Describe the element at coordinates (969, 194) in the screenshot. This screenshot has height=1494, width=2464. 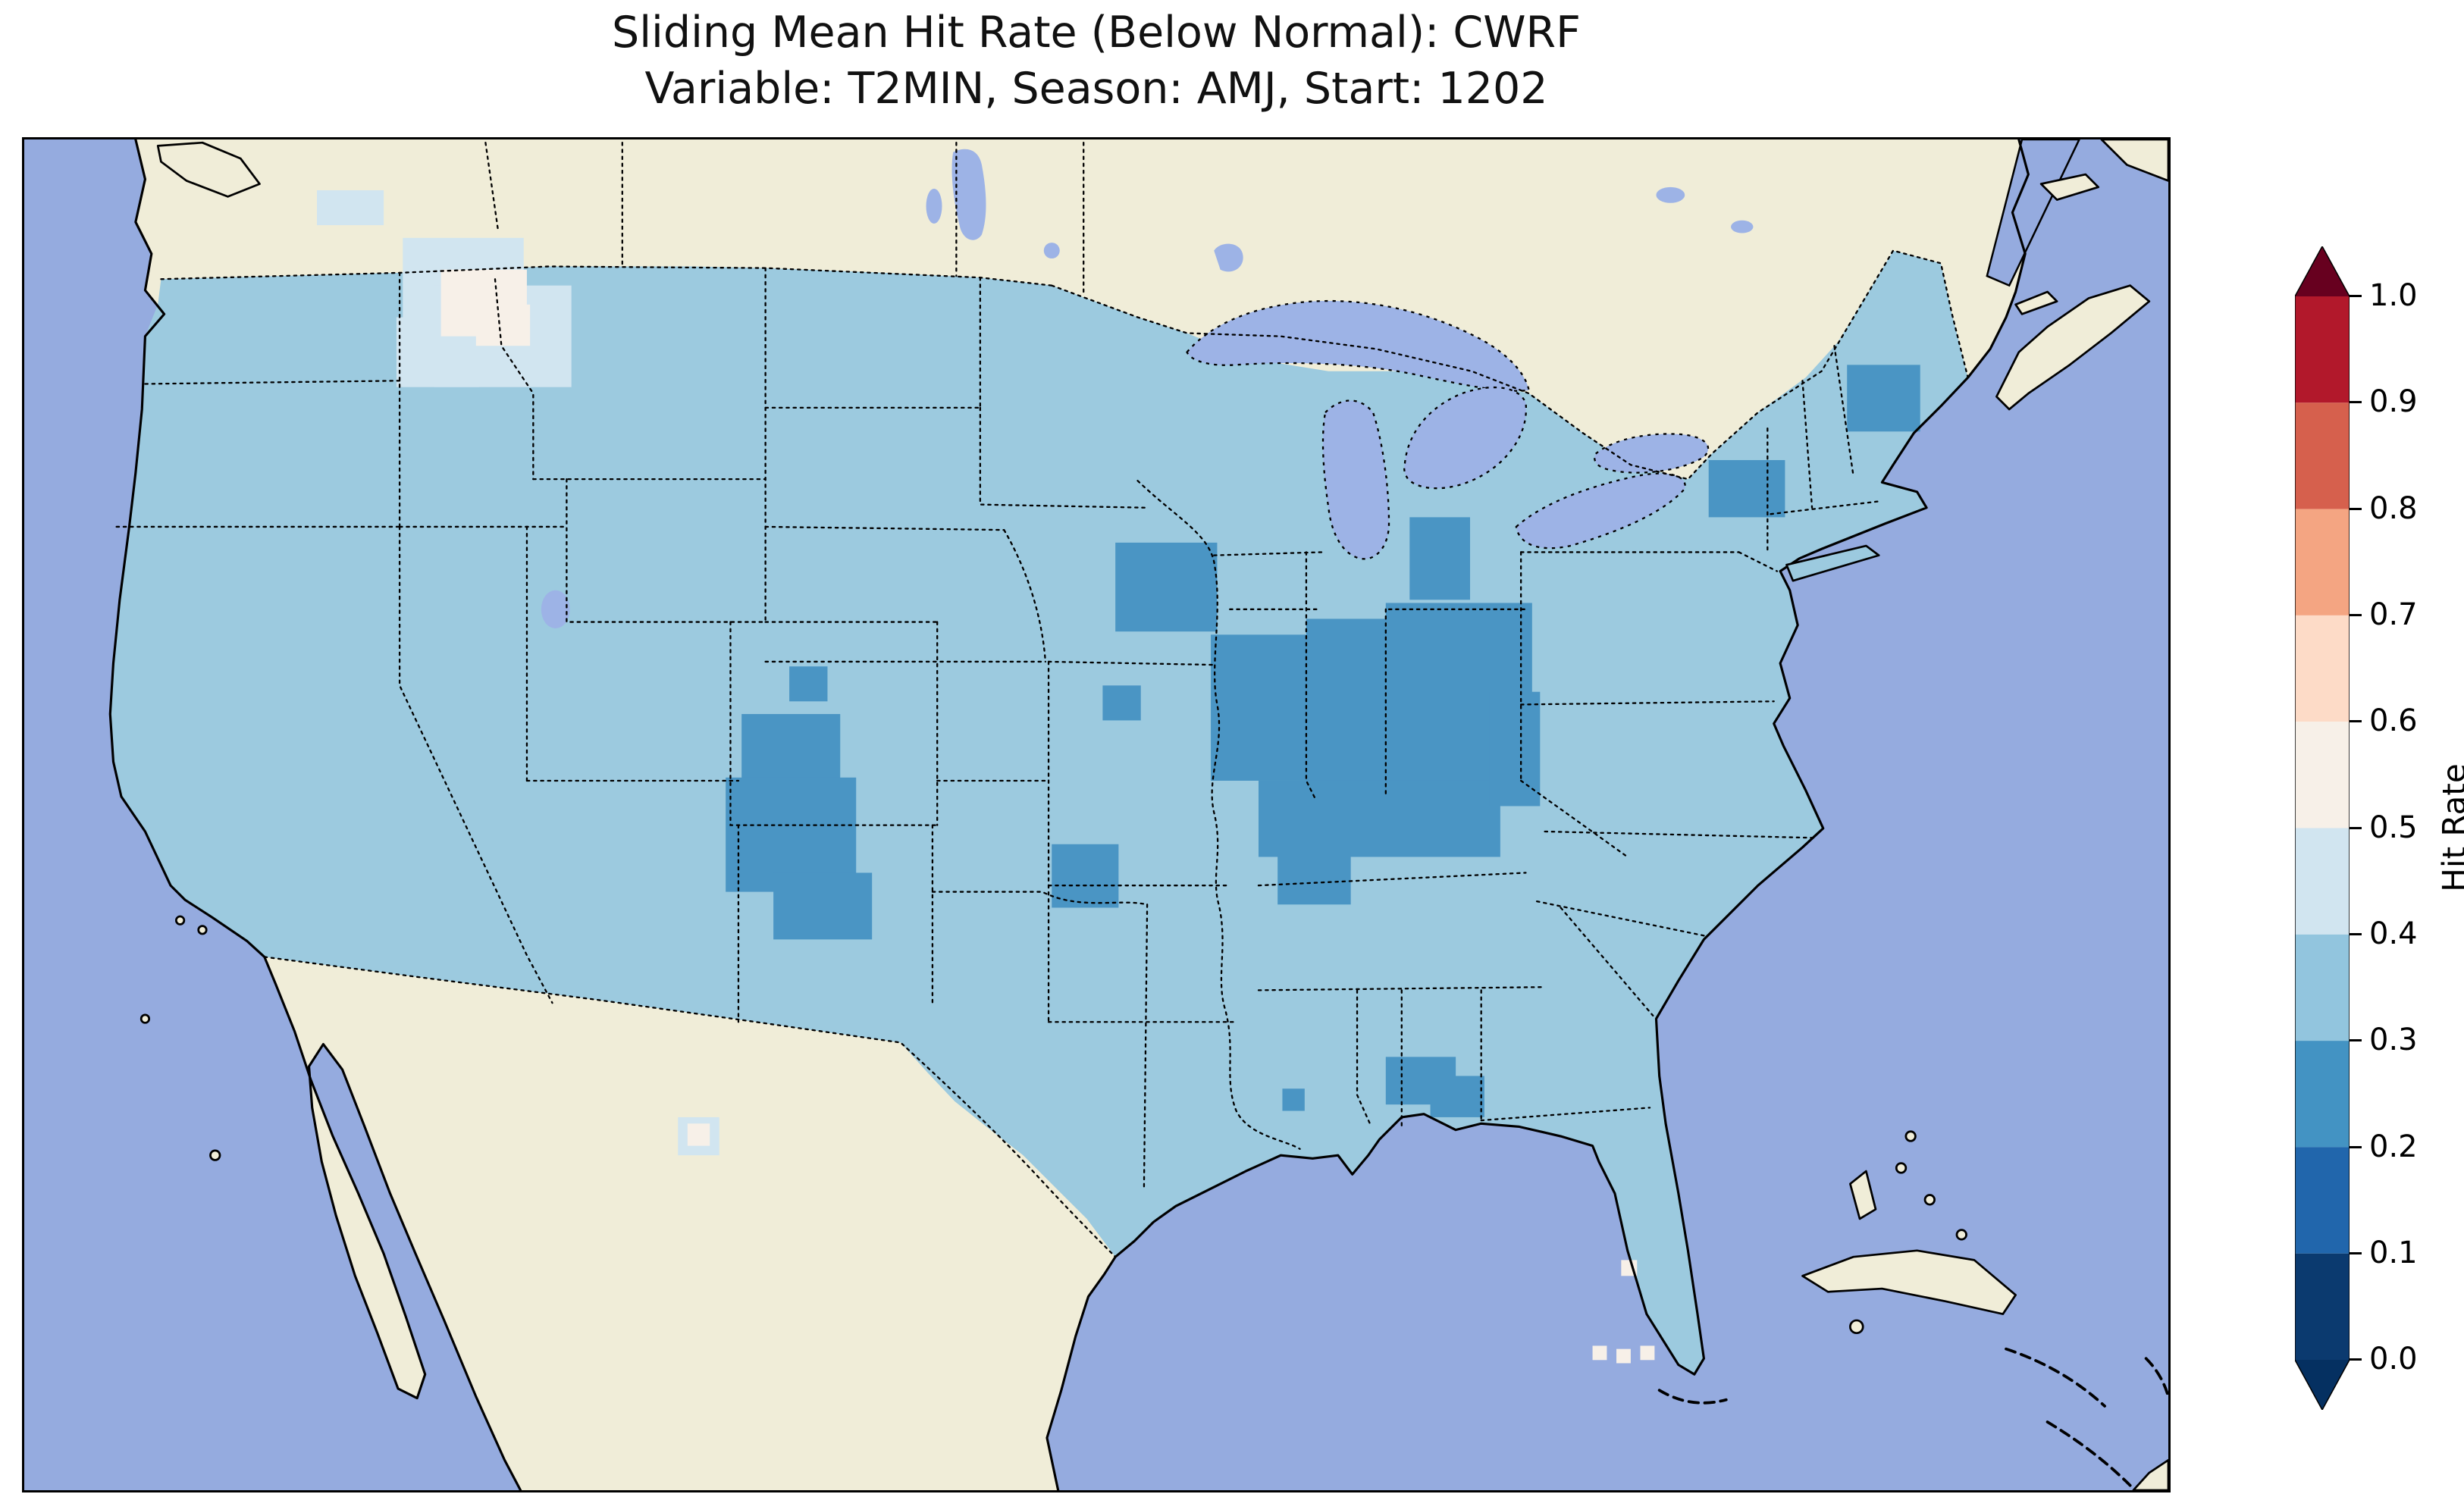
I see `lake-winnipeg` at that location.